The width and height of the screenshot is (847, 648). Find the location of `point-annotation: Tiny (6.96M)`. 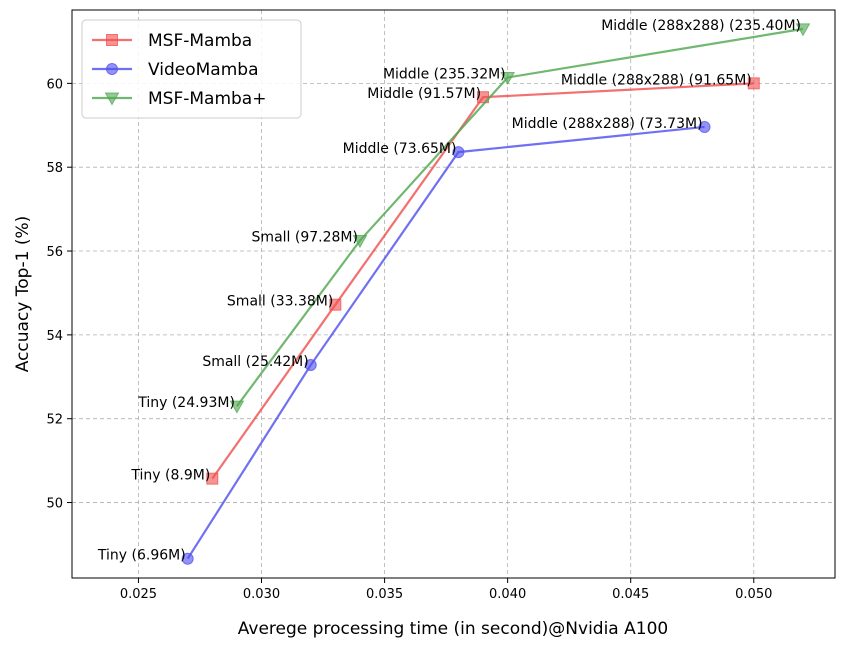

point-annotation: Tiny (6.96M) is located at coordinates (141, 556).